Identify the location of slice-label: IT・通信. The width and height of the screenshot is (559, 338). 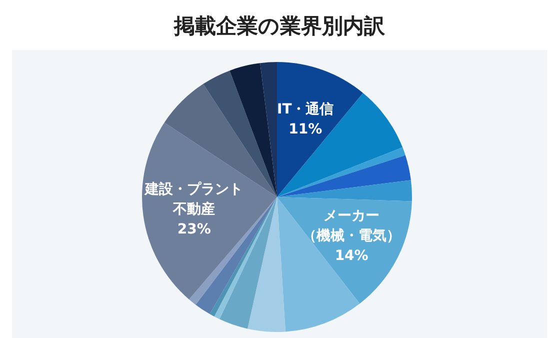
(305, 109).